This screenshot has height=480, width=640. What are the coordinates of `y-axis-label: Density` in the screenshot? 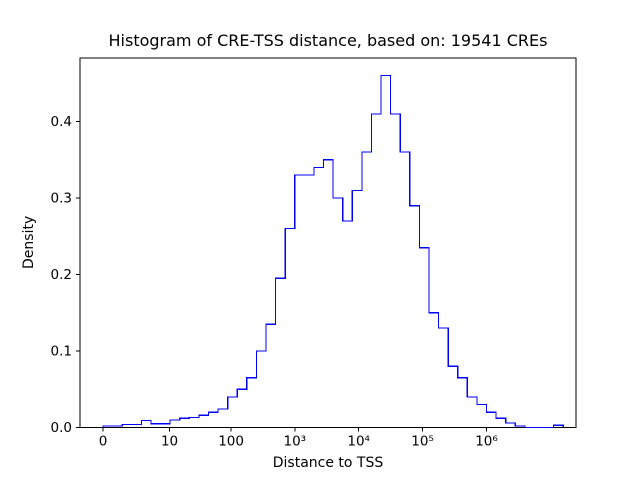 It's located at (29, 242).